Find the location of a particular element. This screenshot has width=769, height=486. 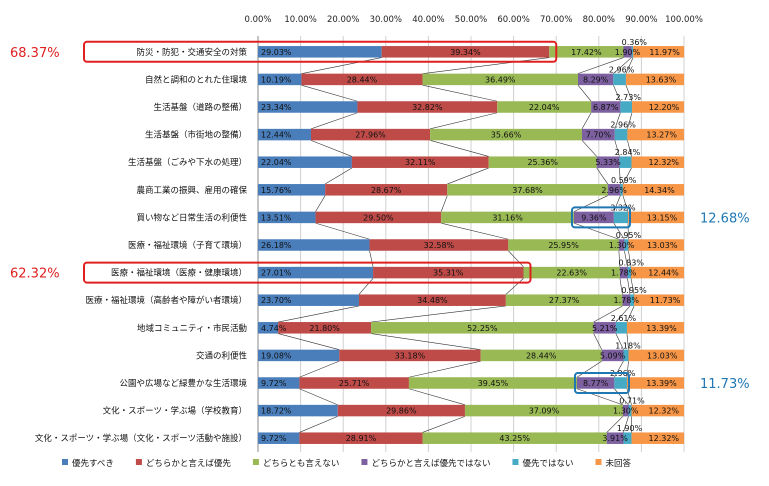

data-label: 28.67% is located at coordinates (386, 190).